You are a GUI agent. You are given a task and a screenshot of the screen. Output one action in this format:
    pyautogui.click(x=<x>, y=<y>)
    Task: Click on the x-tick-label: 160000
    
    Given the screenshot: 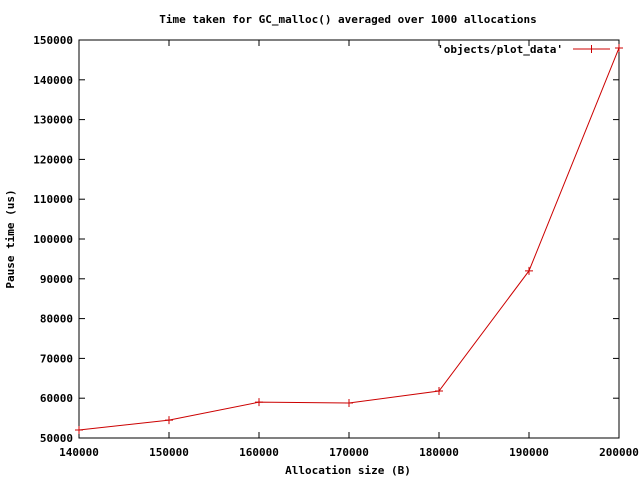 What is the action you would take?
    pyautogui.click(x=259, y=452)
    